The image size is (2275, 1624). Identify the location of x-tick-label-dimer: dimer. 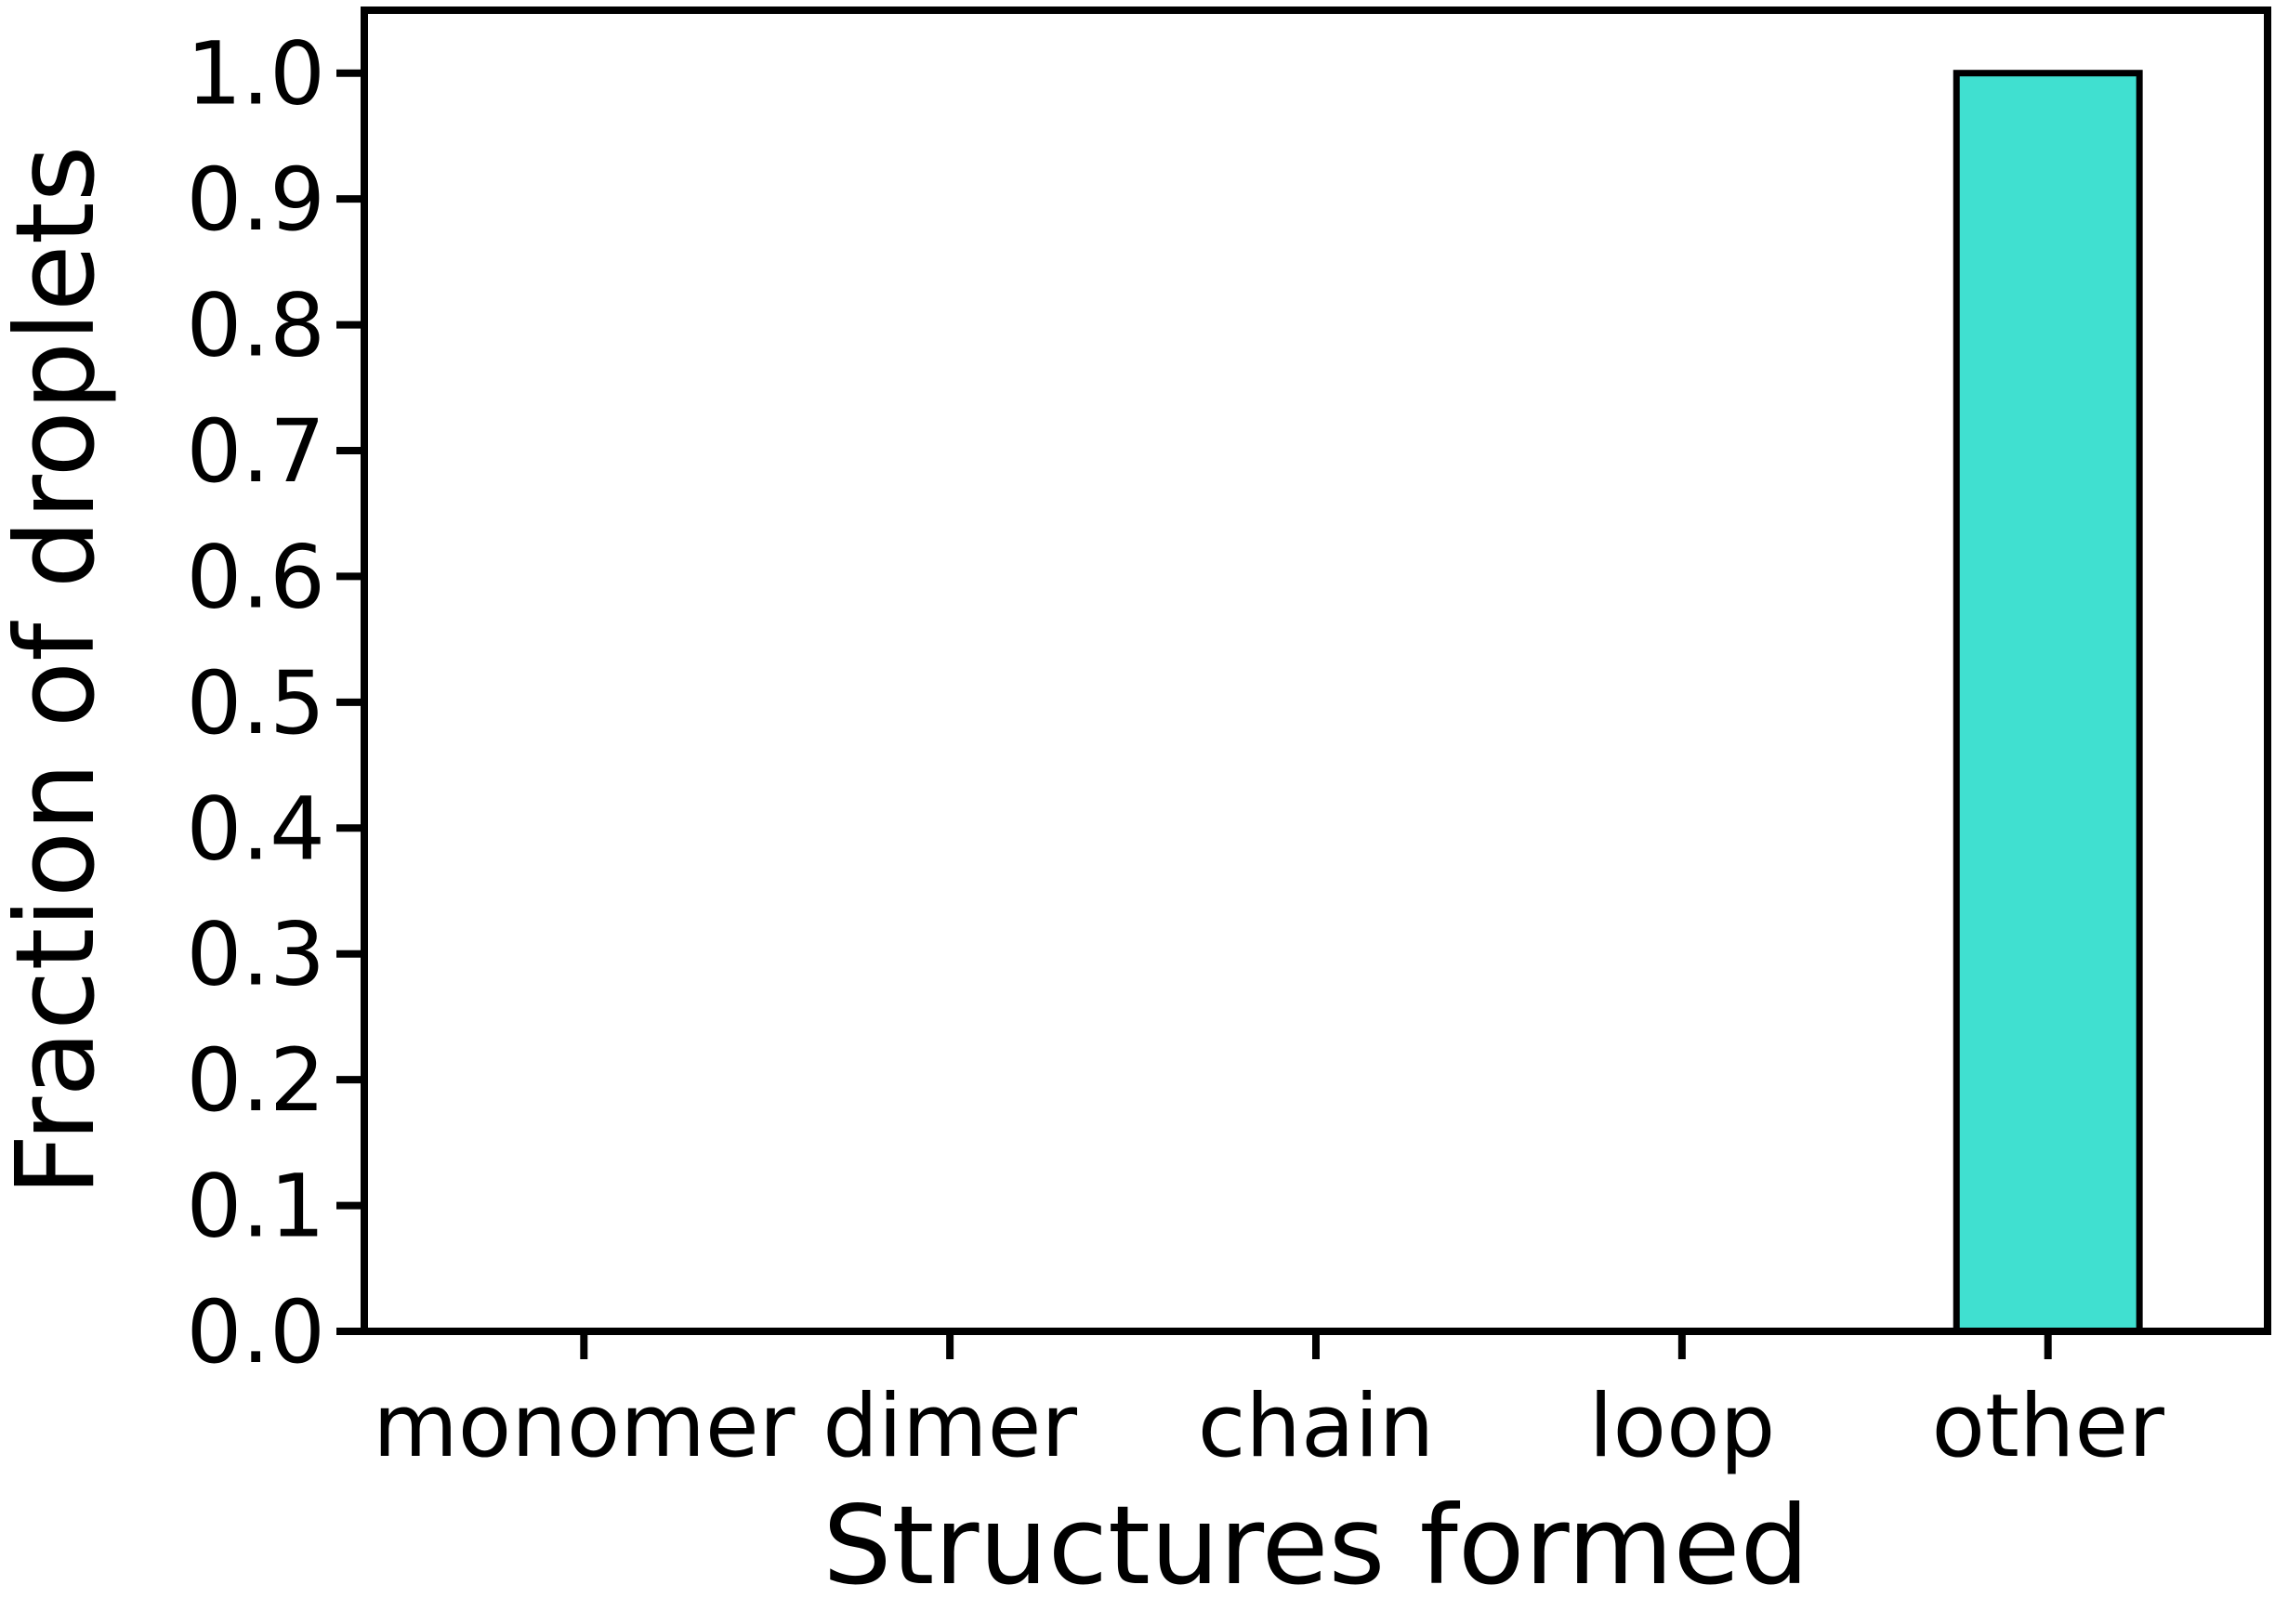
(950, 1427).